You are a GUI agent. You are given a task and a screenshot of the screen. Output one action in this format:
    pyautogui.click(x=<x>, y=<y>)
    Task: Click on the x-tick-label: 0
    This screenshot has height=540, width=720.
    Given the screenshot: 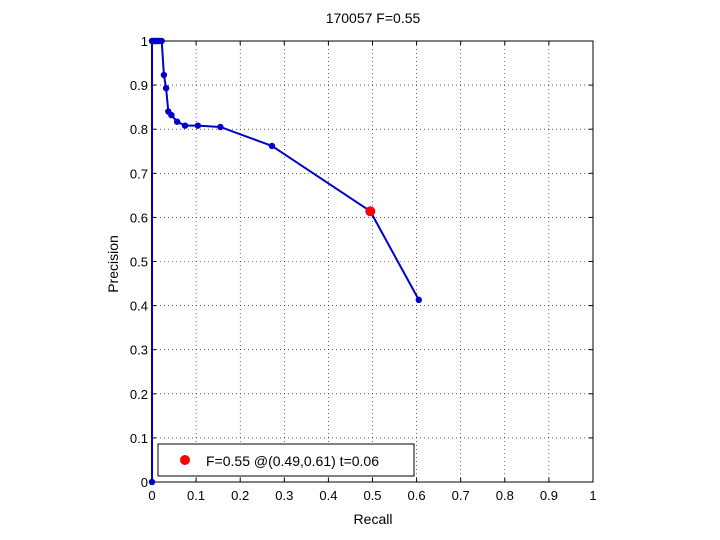 What is the action you would take?
    pyautogui.click(x=151, y=495)
    